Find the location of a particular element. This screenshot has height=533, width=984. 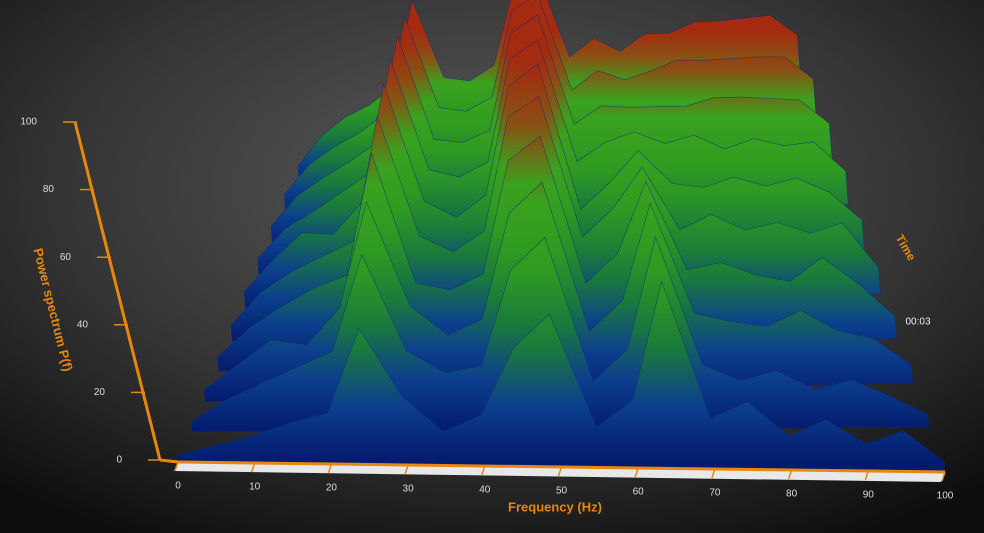

y-tick-label: 100 is located at coordinates (28, 122).